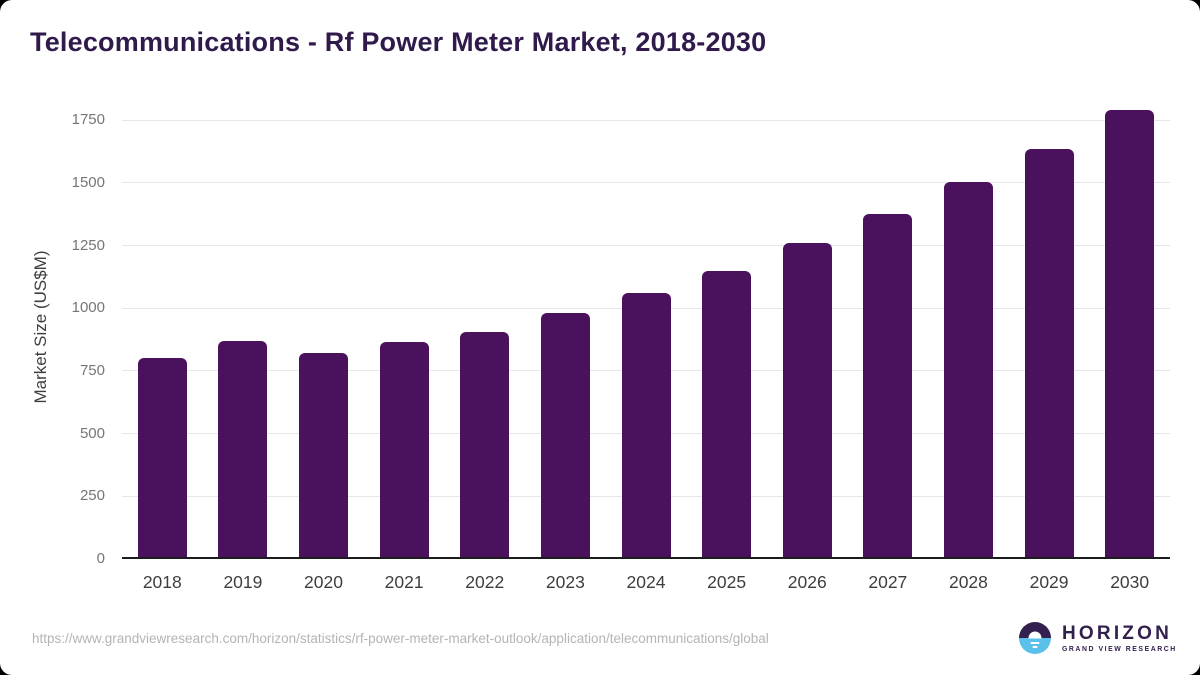 This screenshot has height=675, width=1200. I want to click on x-tick-label-2023: 2023, so click(565, 582).